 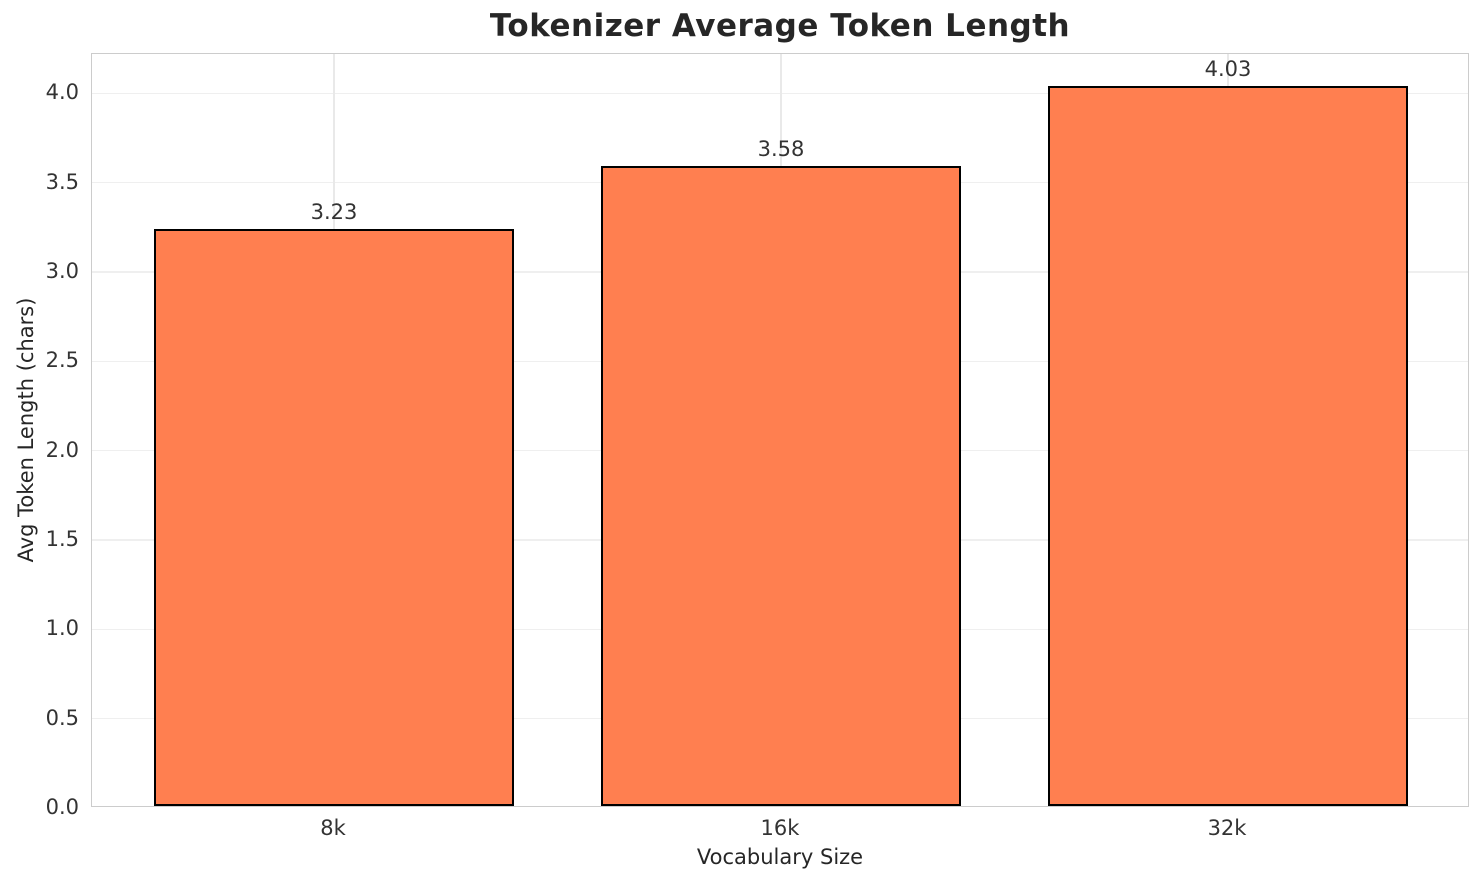 What do you see at coordinates (62, 538) in the screenshot?
I see `y-tick-label: 1.5` at bounding box center [62, 538].